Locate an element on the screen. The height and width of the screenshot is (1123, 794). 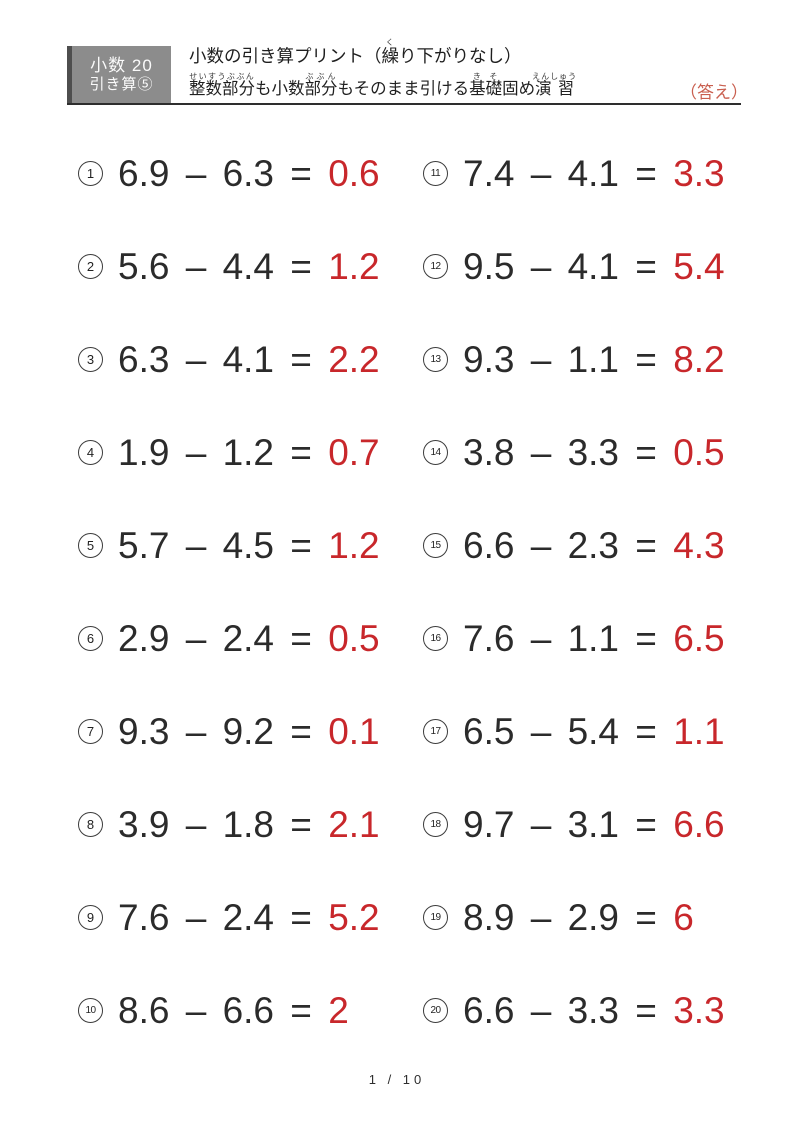
problem-expression: 5.6 – 4.4 = 1.2 is located at coordinates (249, 266).